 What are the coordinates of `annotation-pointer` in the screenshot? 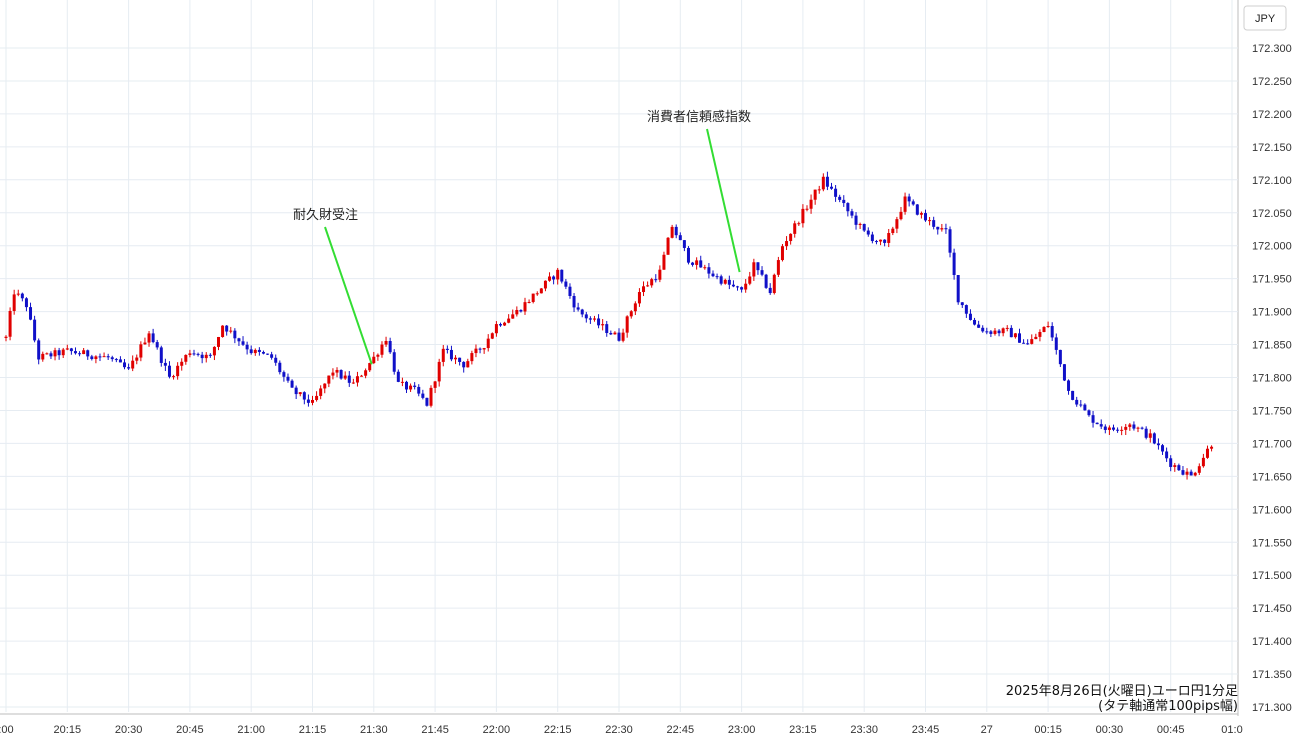 It's located at (348, 295).